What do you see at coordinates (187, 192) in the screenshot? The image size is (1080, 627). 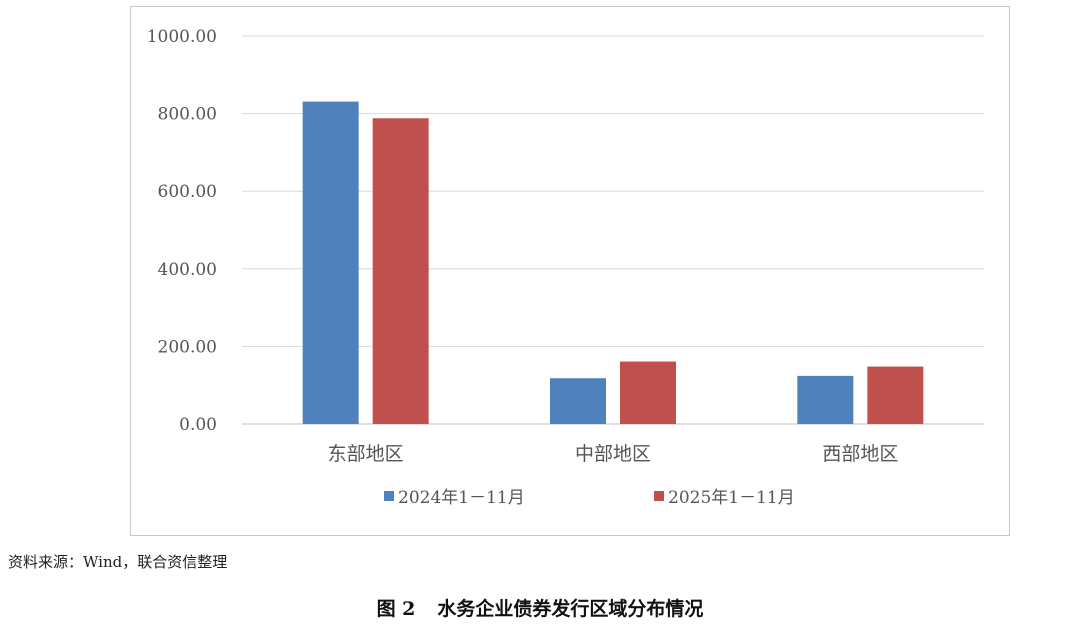 I see `y-tick-label: 600.00` at bounding box center [187, 192].